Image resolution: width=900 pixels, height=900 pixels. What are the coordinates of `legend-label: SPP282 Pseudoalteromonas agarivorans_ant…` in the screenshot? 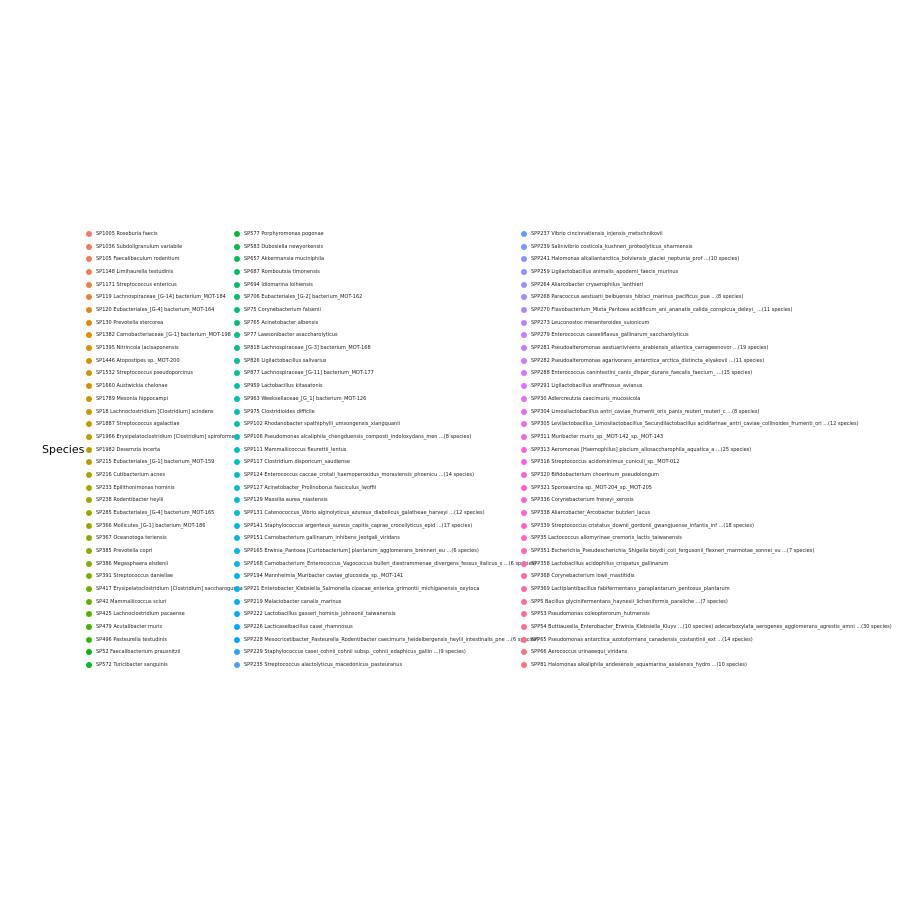 It's located at (648, 360).